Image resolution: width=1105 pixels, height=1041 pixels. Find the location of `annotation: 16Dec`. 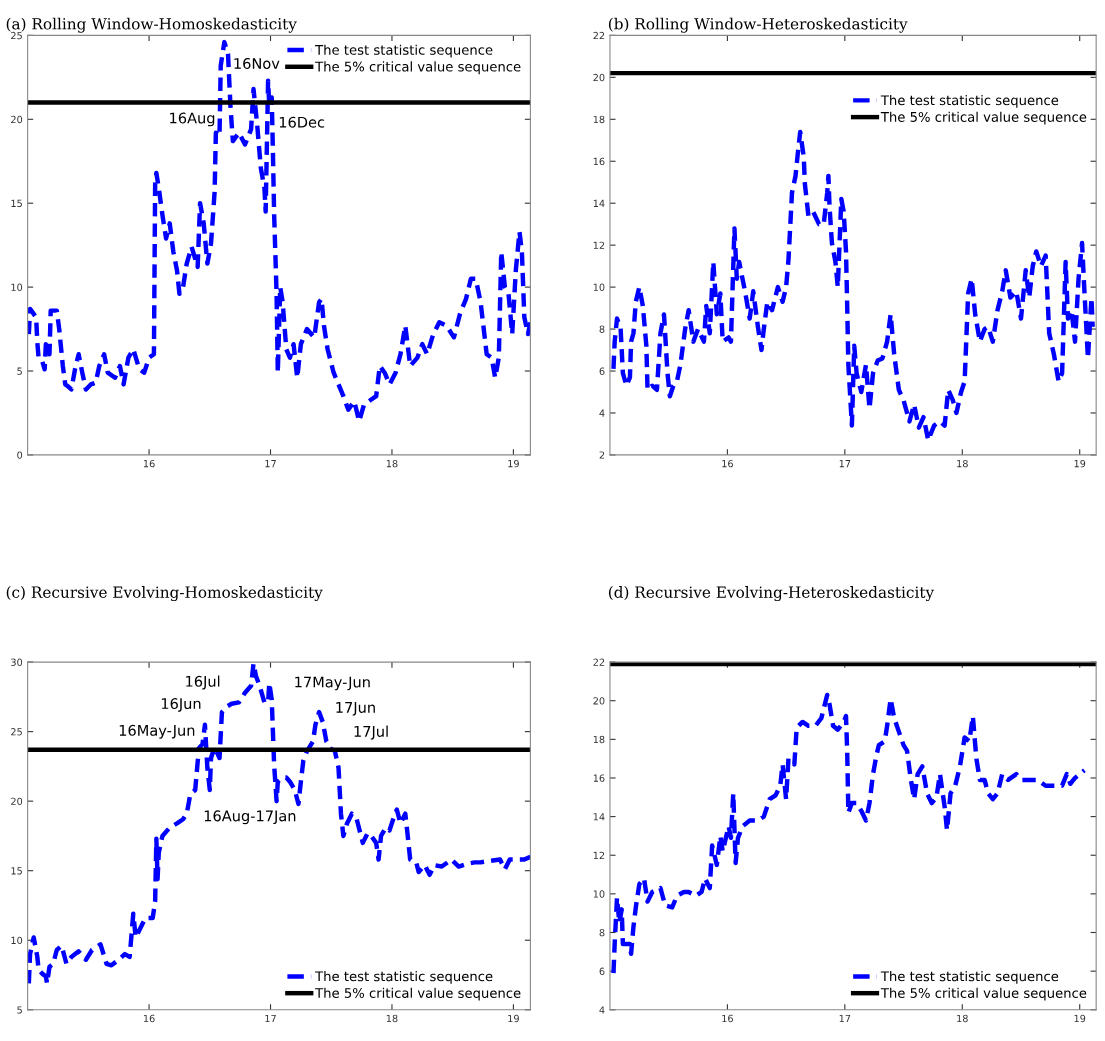

annotation: 16Dec is located at coordinates (302, 122).